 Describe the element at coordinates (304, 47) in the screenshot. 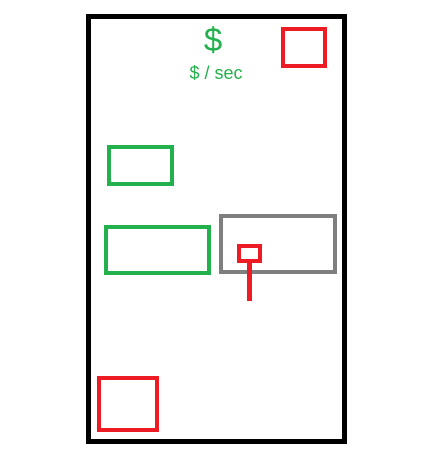

I see `top-right-red-button` at that location.